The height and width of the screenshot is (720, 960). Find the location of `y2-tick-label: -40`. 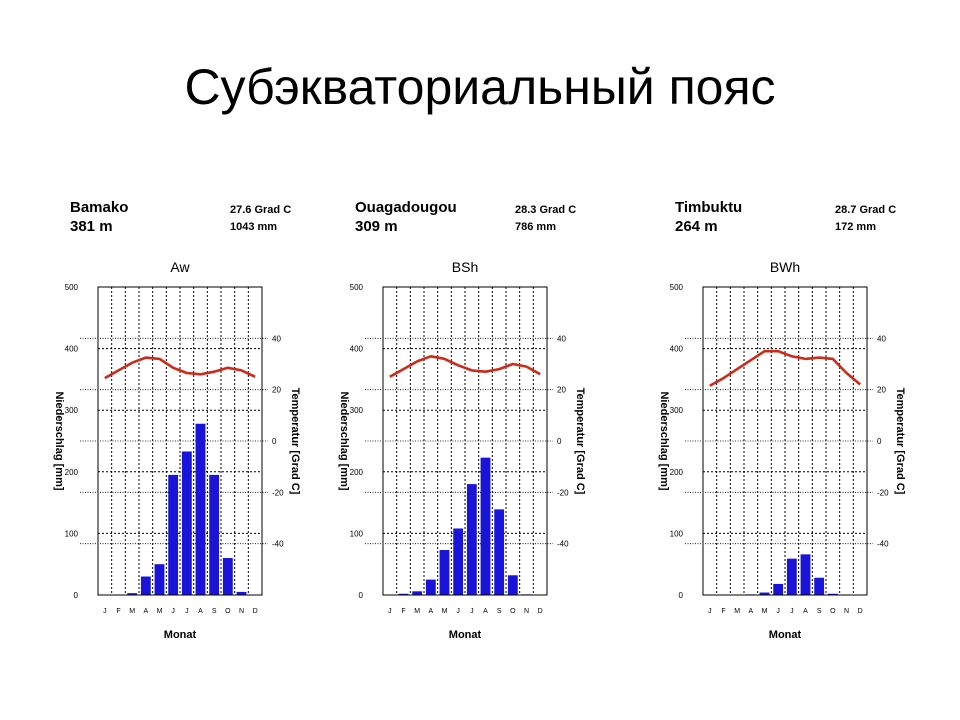

y2-tick-label: -40 is located at coordinates (563, 544).